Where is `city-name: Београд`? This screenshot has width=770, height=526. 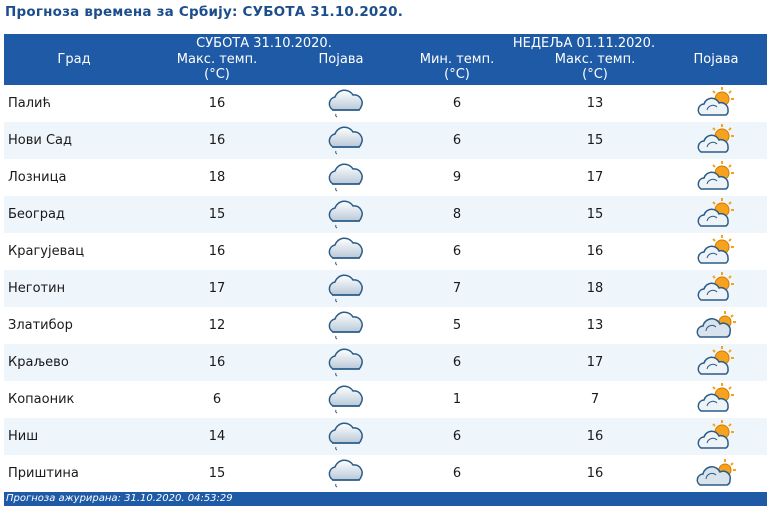
city-name: Београд is located at coordinates (36, 214).